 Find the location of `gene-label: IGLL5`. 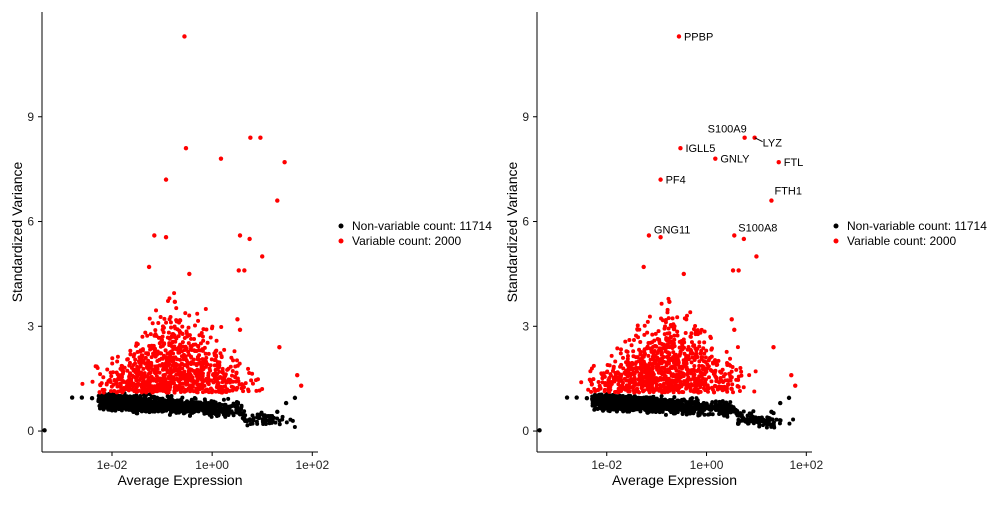

gene-label: IGLL5 is located at coordinates (700, 149).